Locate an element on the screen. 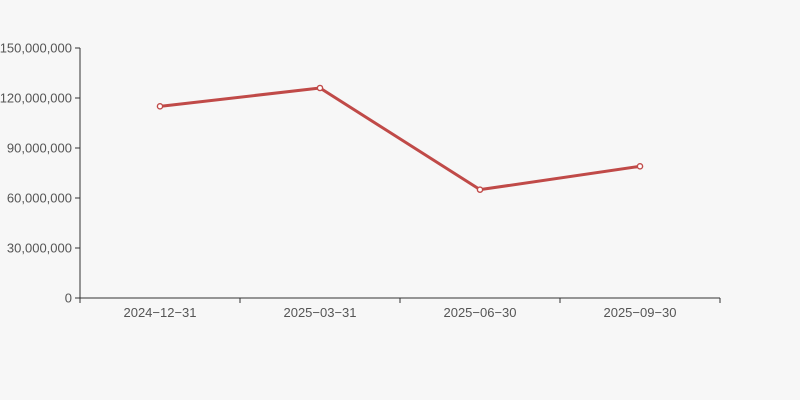 The height and width of the screenshot is (400, 800). x-axis-tick-label: 2025−03−31 is located at coordinates (319, 312).